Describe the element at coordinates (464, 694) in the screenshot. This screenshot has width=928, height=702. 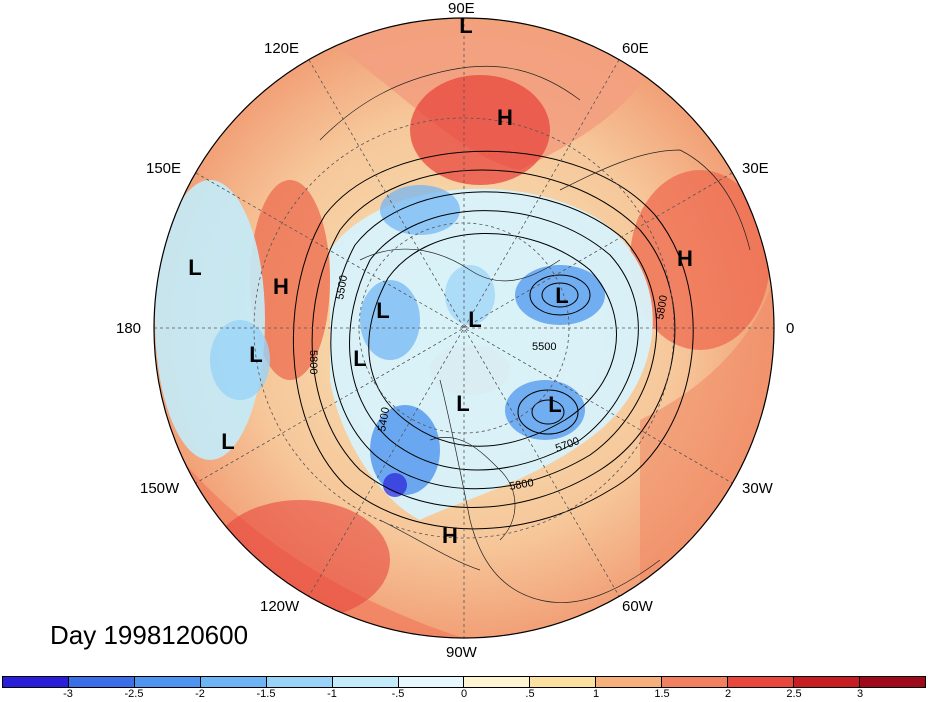
I see `colorbar-tick-label: 0` at that location.